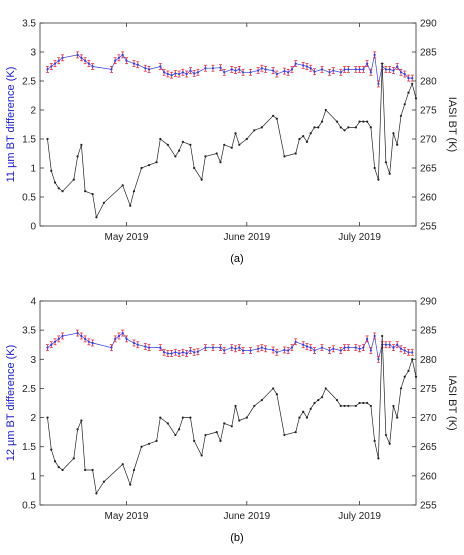 Image resolution: width=464 pixels, height=555 pixels. Describe the element at coordinates (246, 237) in the screenshot. I see `x-tick-label: June 2019` at that location.